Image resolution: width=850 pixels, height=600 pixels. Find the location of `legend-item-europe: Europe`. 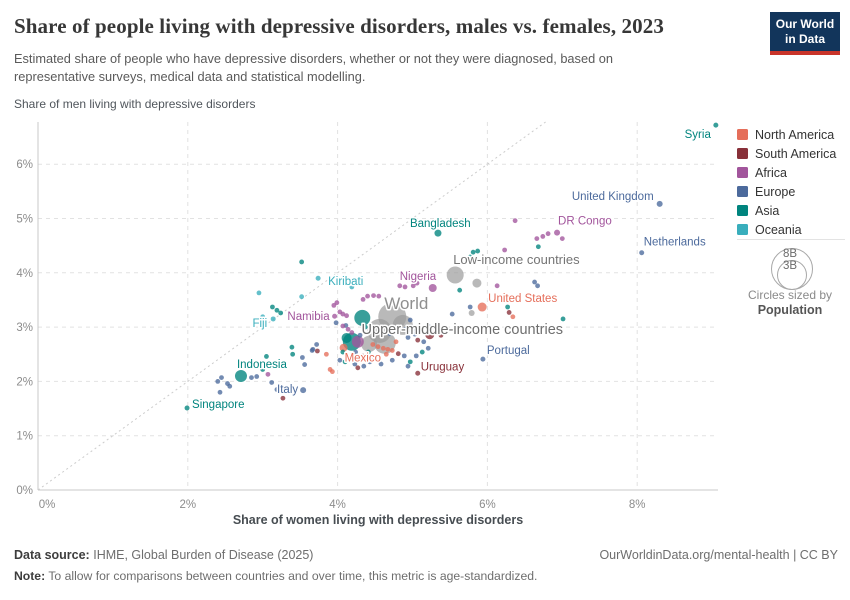

legend-item-europe: Europe is located at coordinates (786, 191).